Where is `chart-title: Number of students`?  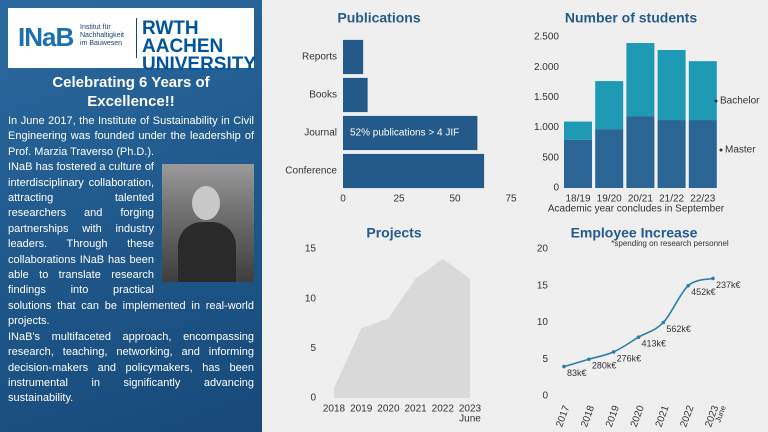 chart-title: Number of students is located at coordinates (631, 18).